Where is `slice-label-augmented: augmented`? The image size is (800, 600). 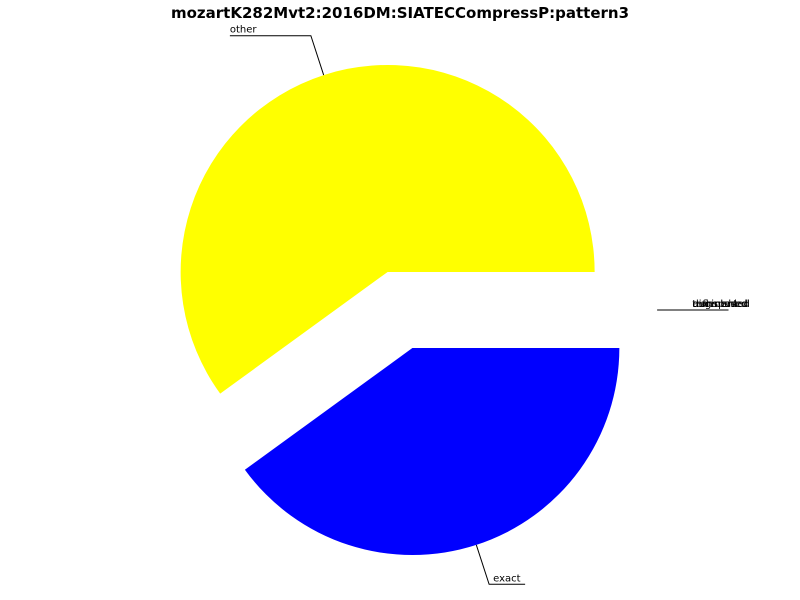
slice-label-augmented: augmented is located at coordinates (720, 304).